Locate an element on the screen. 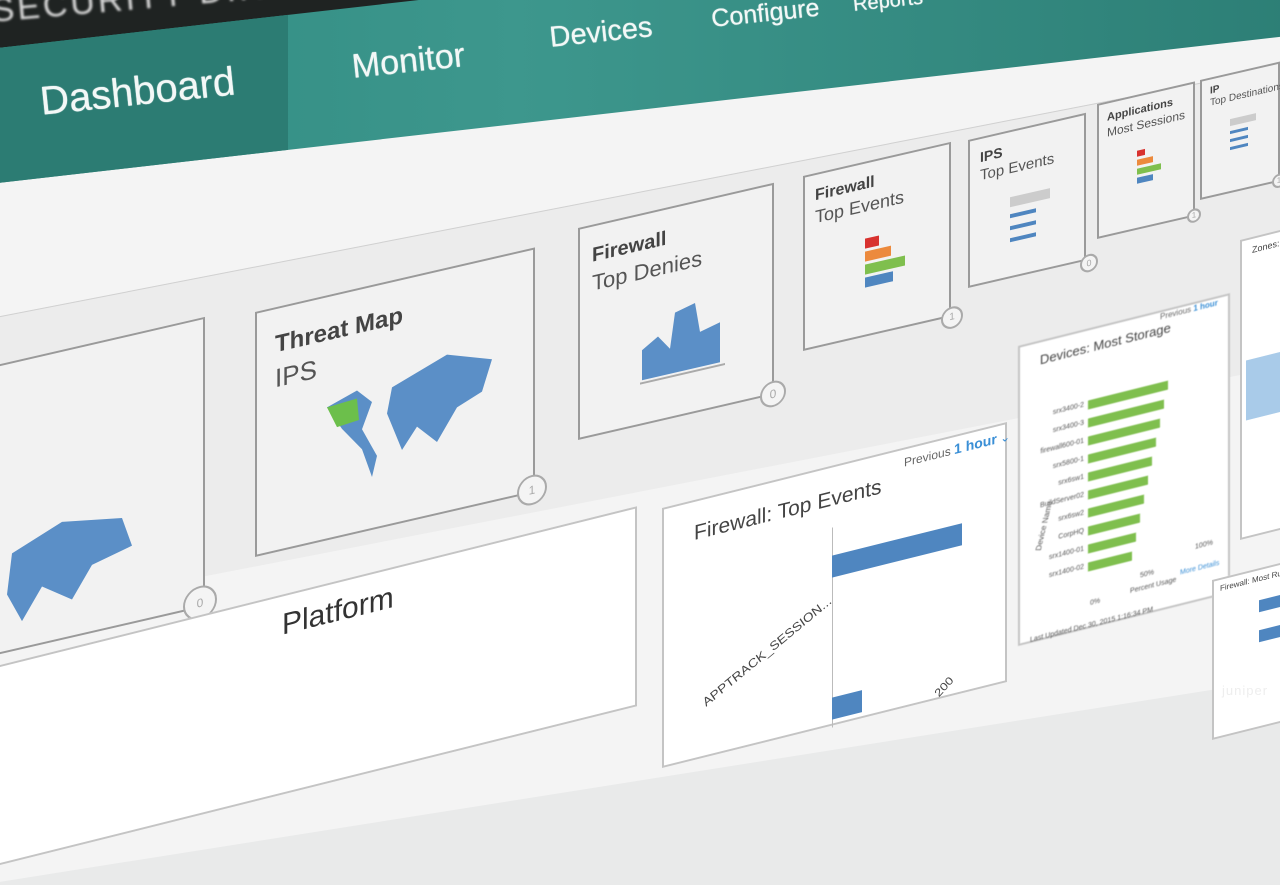  widget-applications-most-sessions: Applications Most Sessions 1 is located at coordinates (1149, 160).